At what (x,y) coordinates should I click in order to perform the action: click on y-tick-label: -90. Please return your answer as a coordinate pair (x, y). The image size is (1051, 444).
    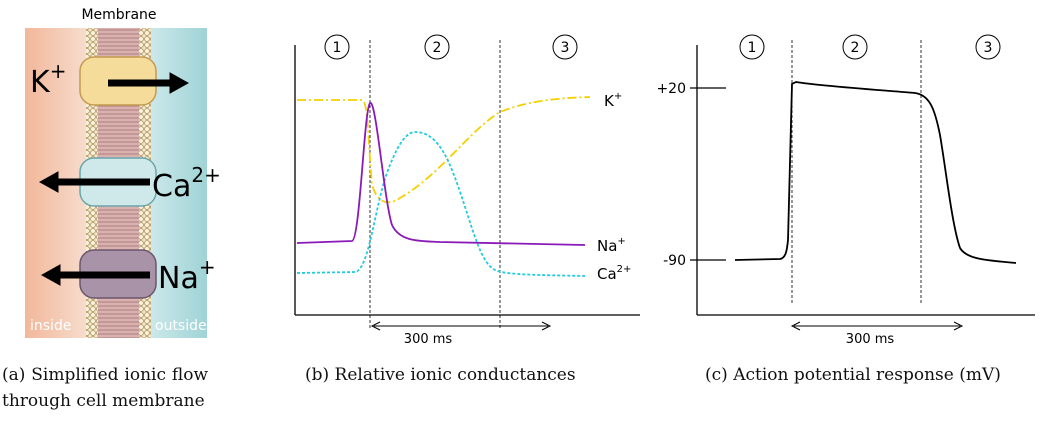
    Looking at the image, I should click on (674, 261).